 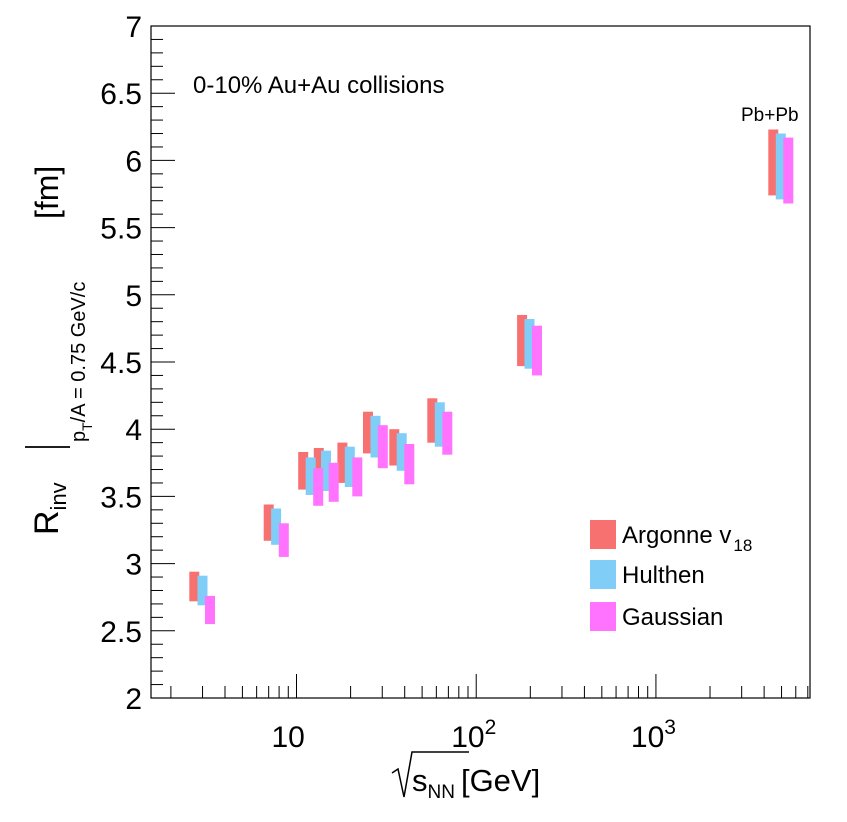 I want to click on y-axis-title-text: Rinv, so click(x=49, y=508).